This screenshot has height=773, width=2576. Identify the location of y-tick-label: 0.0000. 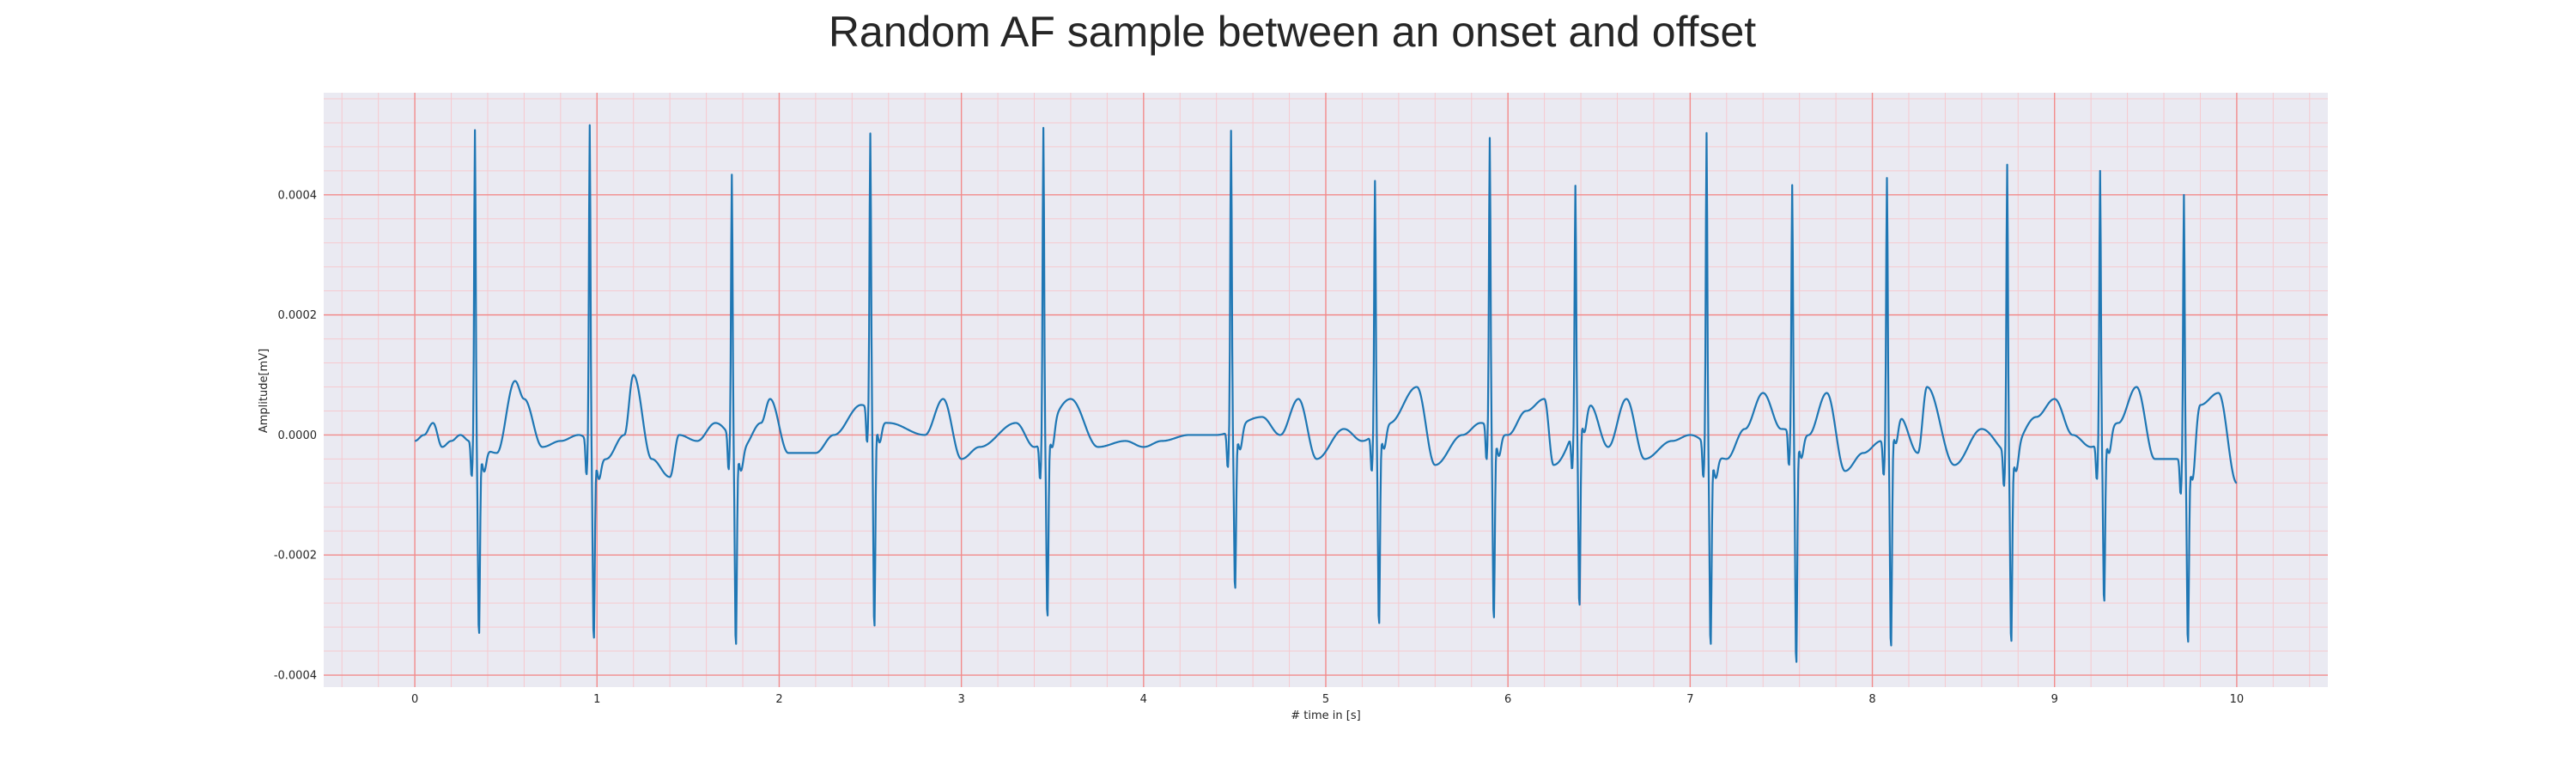
(298, 435).